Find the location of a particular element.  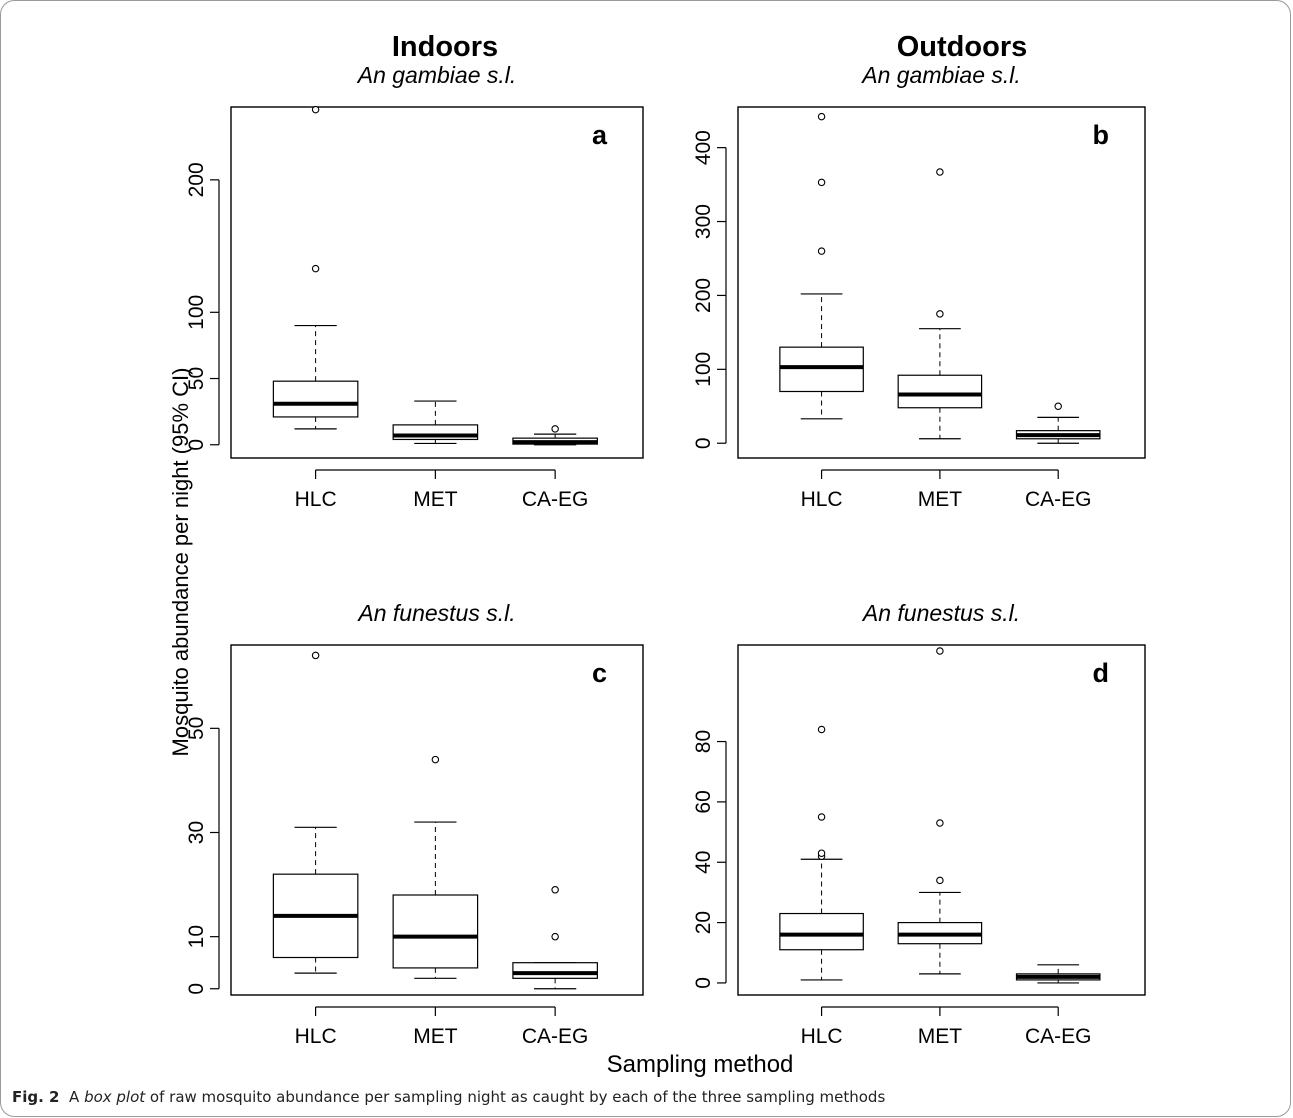

caption-prefix: A is located at coordinates (77, 1097).